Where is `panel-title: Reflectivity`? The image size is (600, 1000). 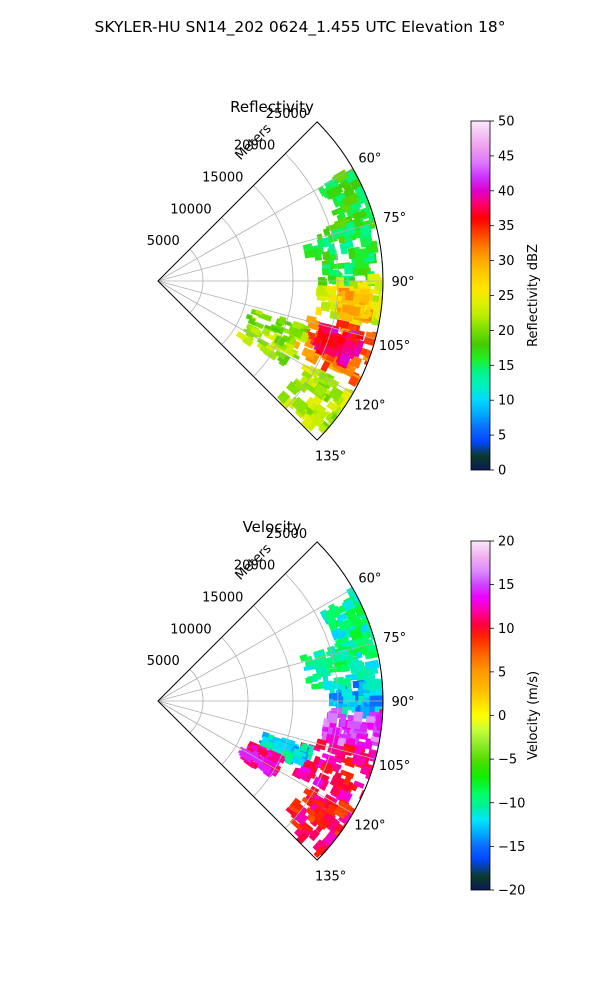
panel-title: Reflectivity is located at coordinates (272, 107).